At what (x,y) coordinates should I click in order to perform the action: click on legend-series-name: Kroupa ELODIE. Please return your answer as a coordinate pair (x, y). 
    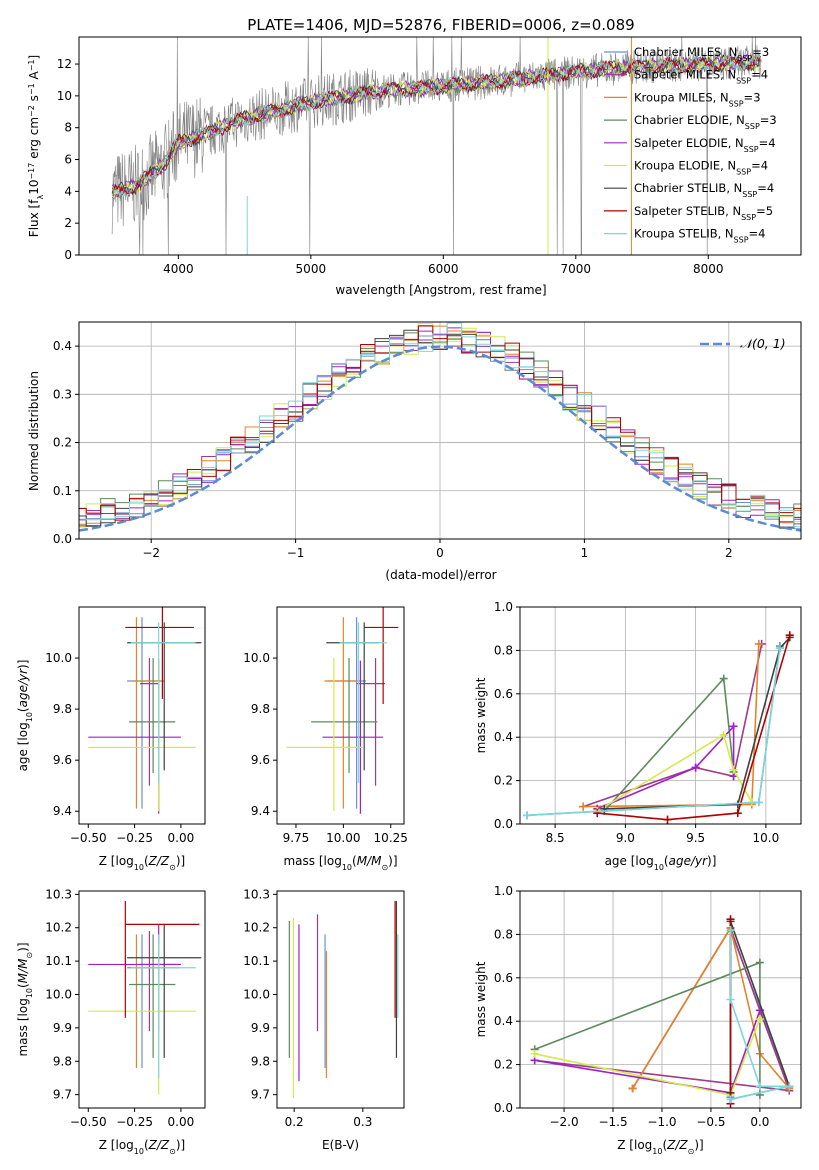
    Looking at the image, I should click on (677, 166).